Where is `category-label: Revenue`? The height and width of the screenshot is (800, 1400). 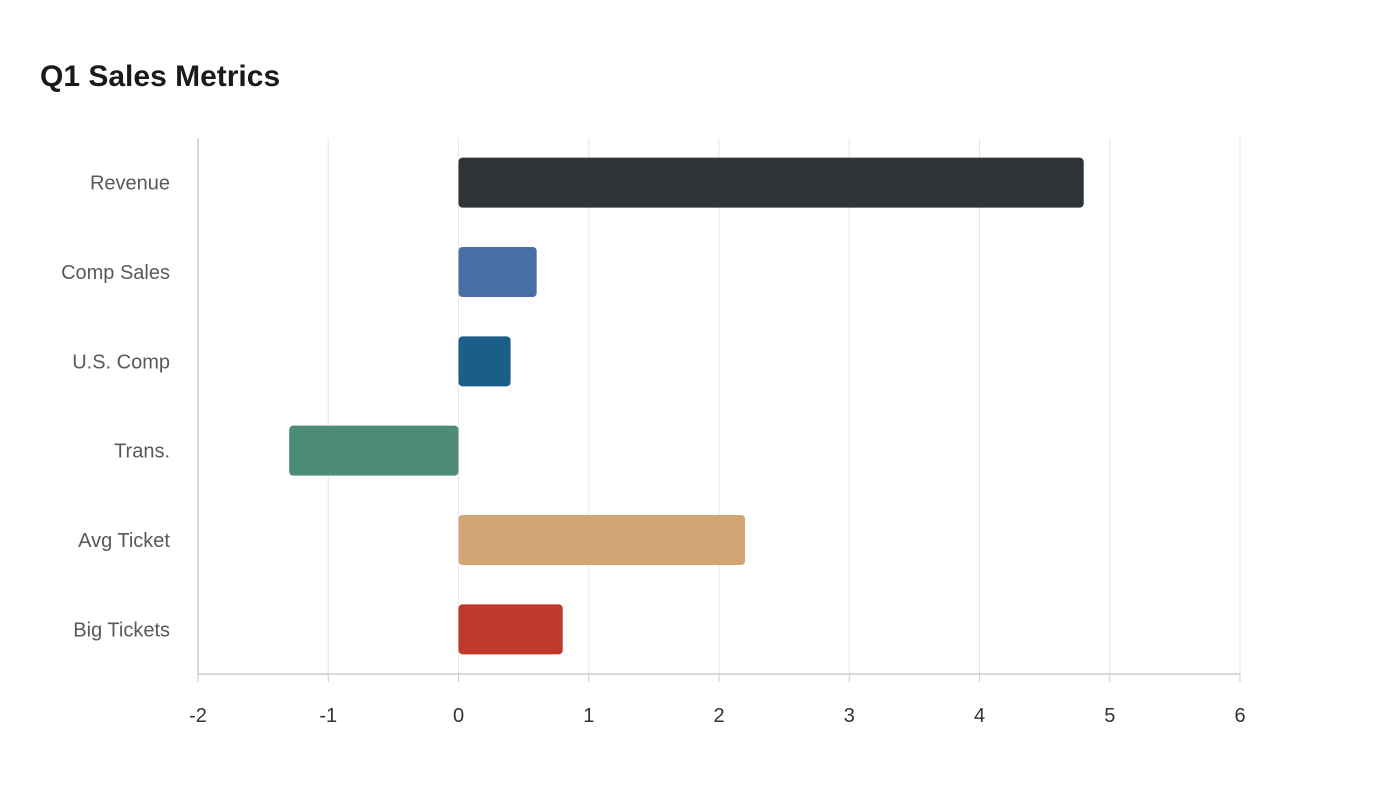 category-label: Revenue is located at coordinates (130, 184).